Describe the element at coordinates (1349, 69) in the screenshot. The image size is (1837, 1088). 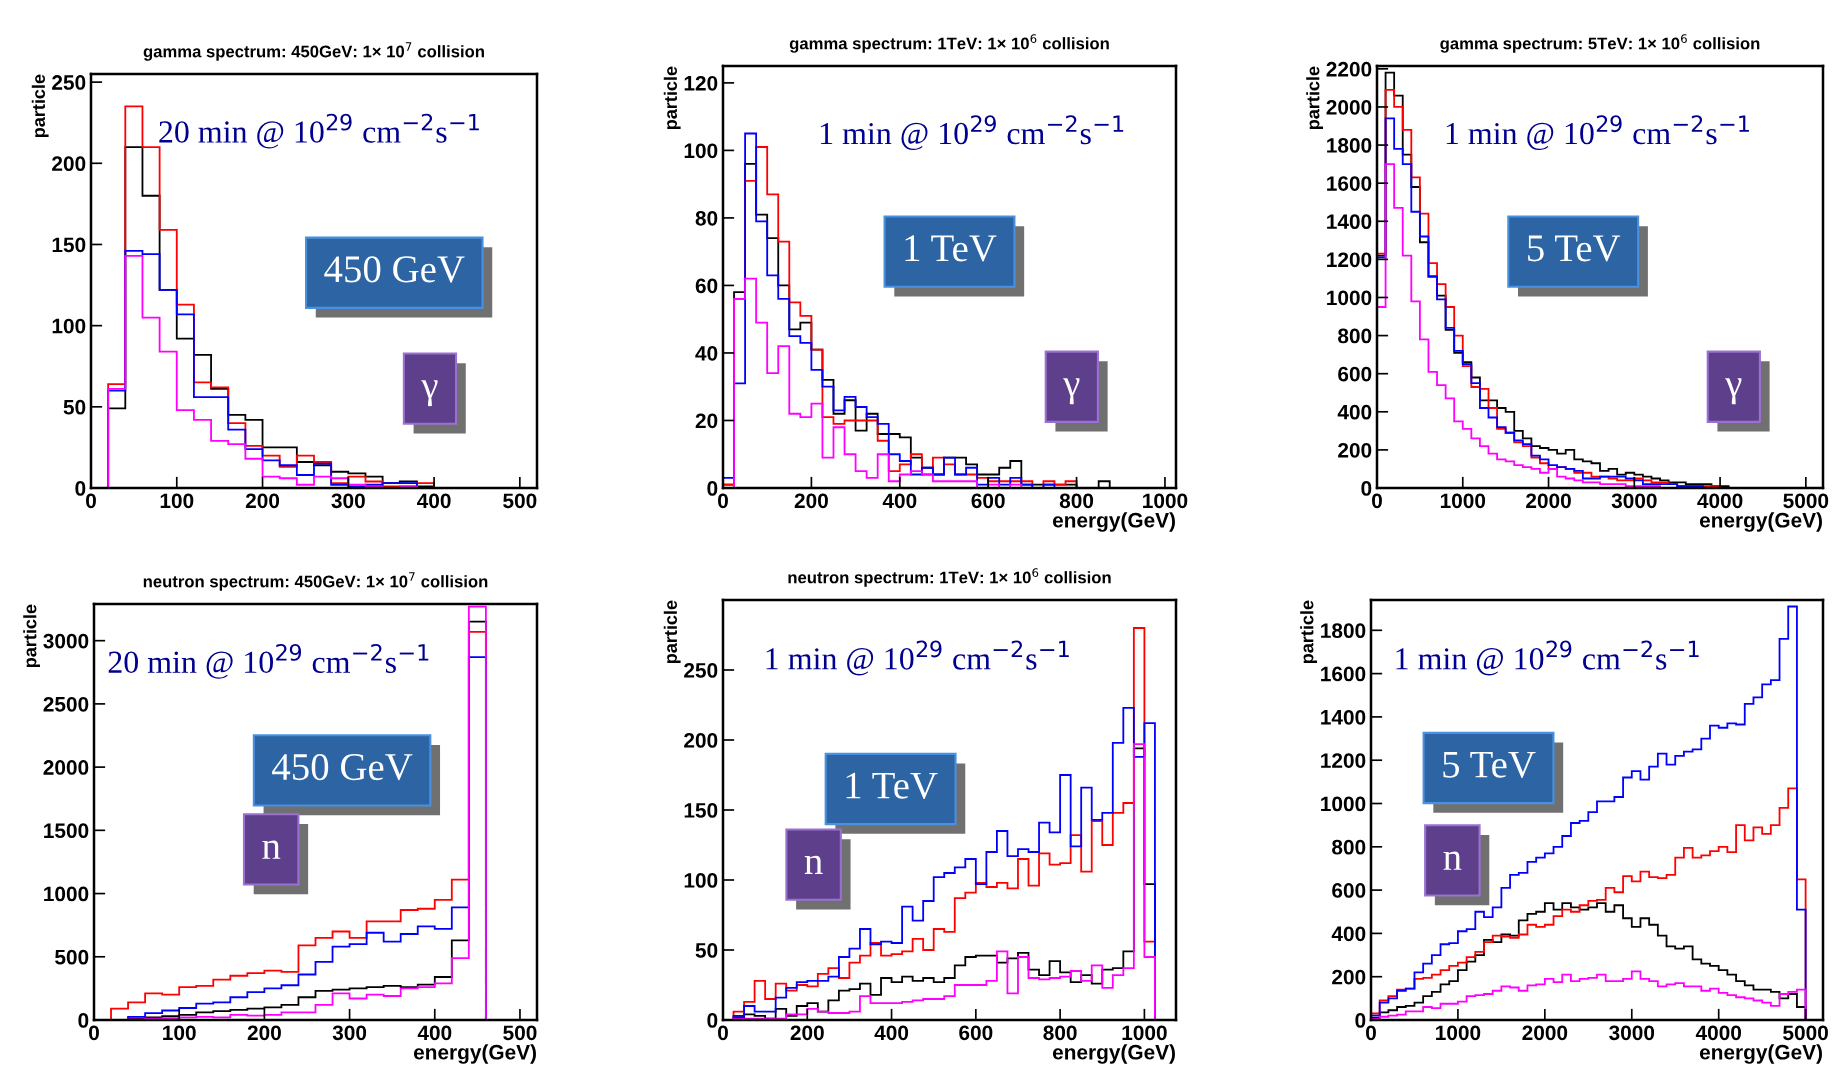
I see `y-tick-label: 2200` at that location.